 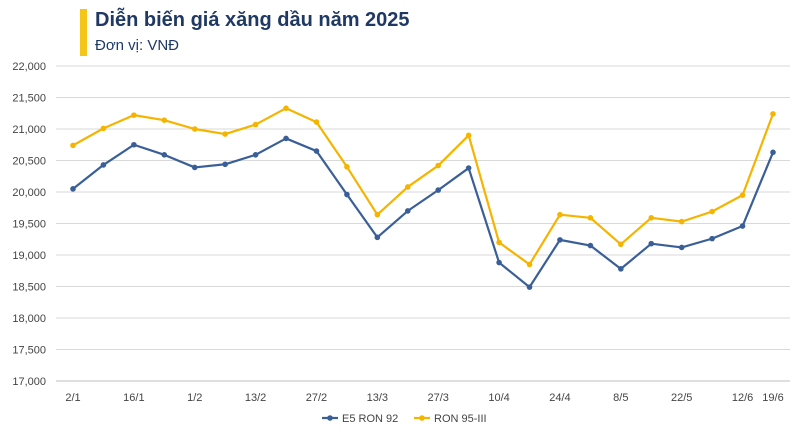 I want to click on title-accent-bar, so click(x=83, y=32).